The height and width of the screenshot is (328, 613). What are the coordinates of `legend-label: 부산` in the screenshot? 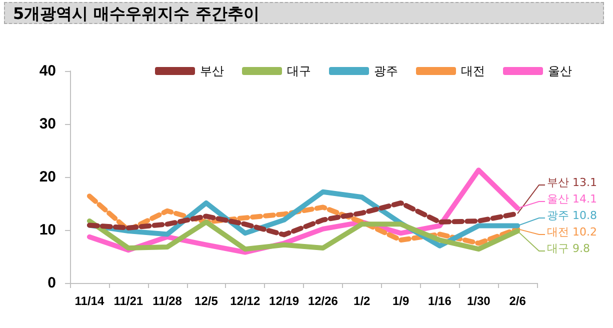 It's located at (212, 71).